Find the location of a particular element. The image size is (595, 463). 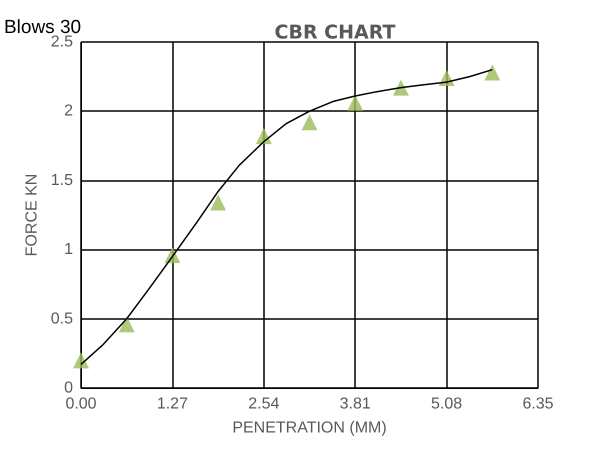

x-tick-label: 2.54 is located at coordinates (264, 404).